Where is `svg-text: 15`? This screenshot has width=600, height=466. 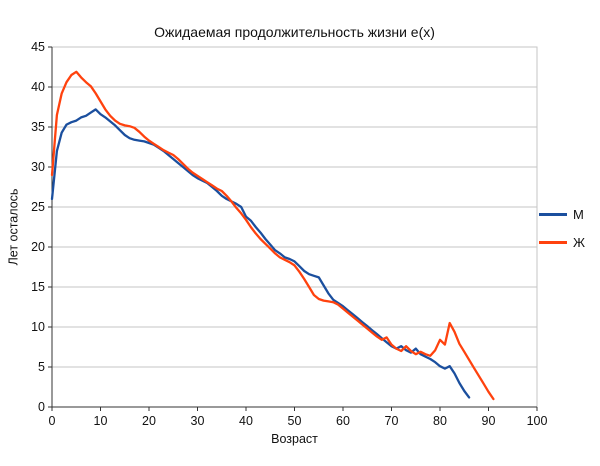
svg-text: 15 is located at coordinates (38, 287).